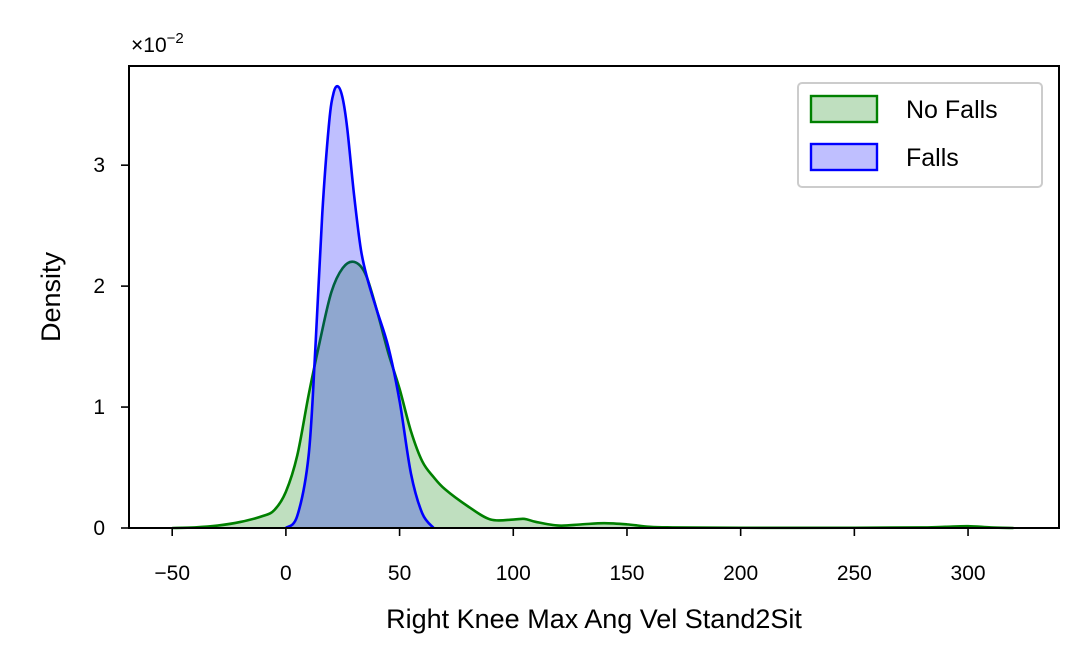  I want to click on legend-label-no-falls: No Falls, so click(952, 110).